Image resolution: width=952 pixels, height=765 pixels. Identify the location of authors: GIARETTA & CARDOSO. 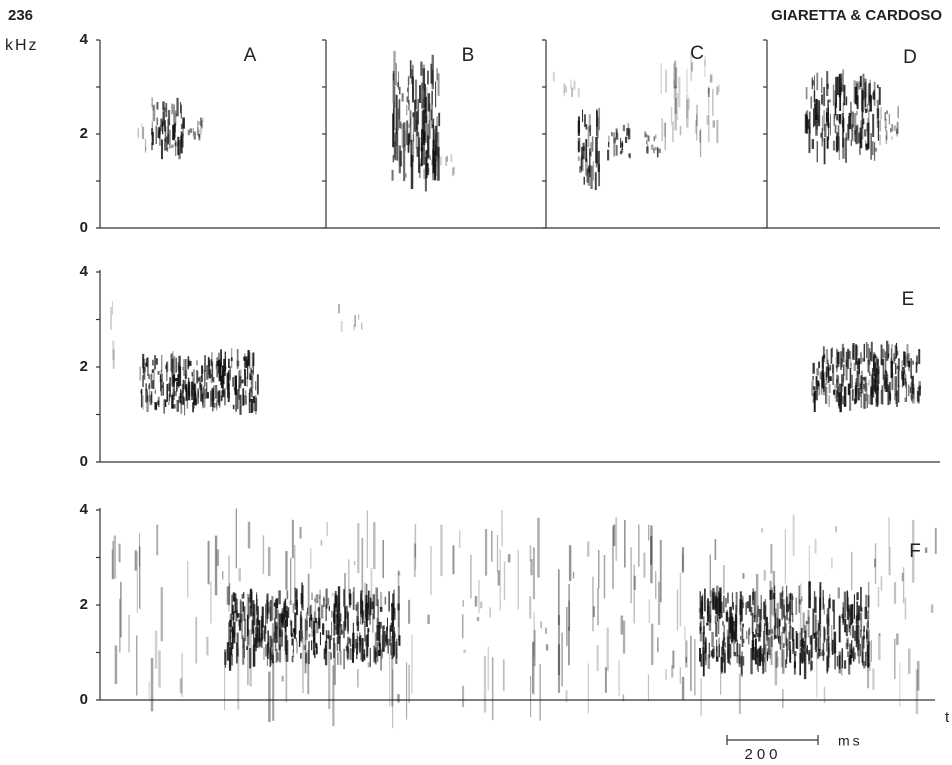
(856, 15).